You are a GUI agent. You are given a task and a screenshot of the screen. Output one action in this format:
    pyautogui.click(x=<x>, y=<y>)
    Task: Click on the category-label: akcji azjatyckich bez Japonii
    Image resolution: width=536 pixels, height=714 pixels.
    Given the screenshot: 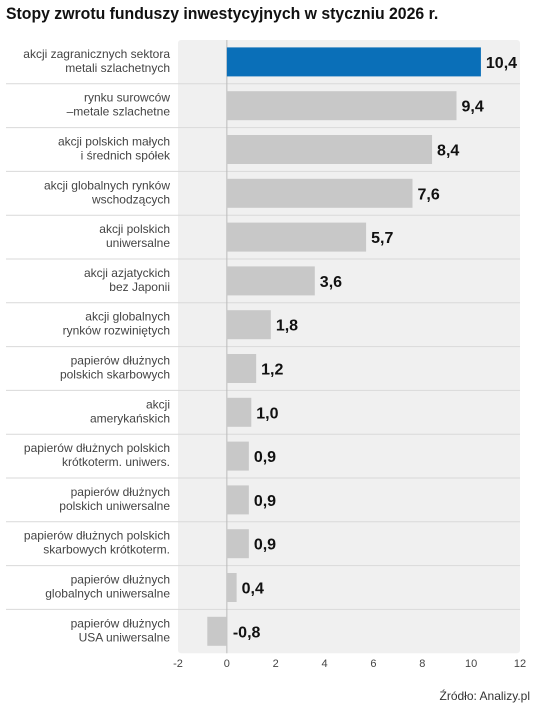 What is the action you would take?
    pyautogui.click(x=127, y=280)
    